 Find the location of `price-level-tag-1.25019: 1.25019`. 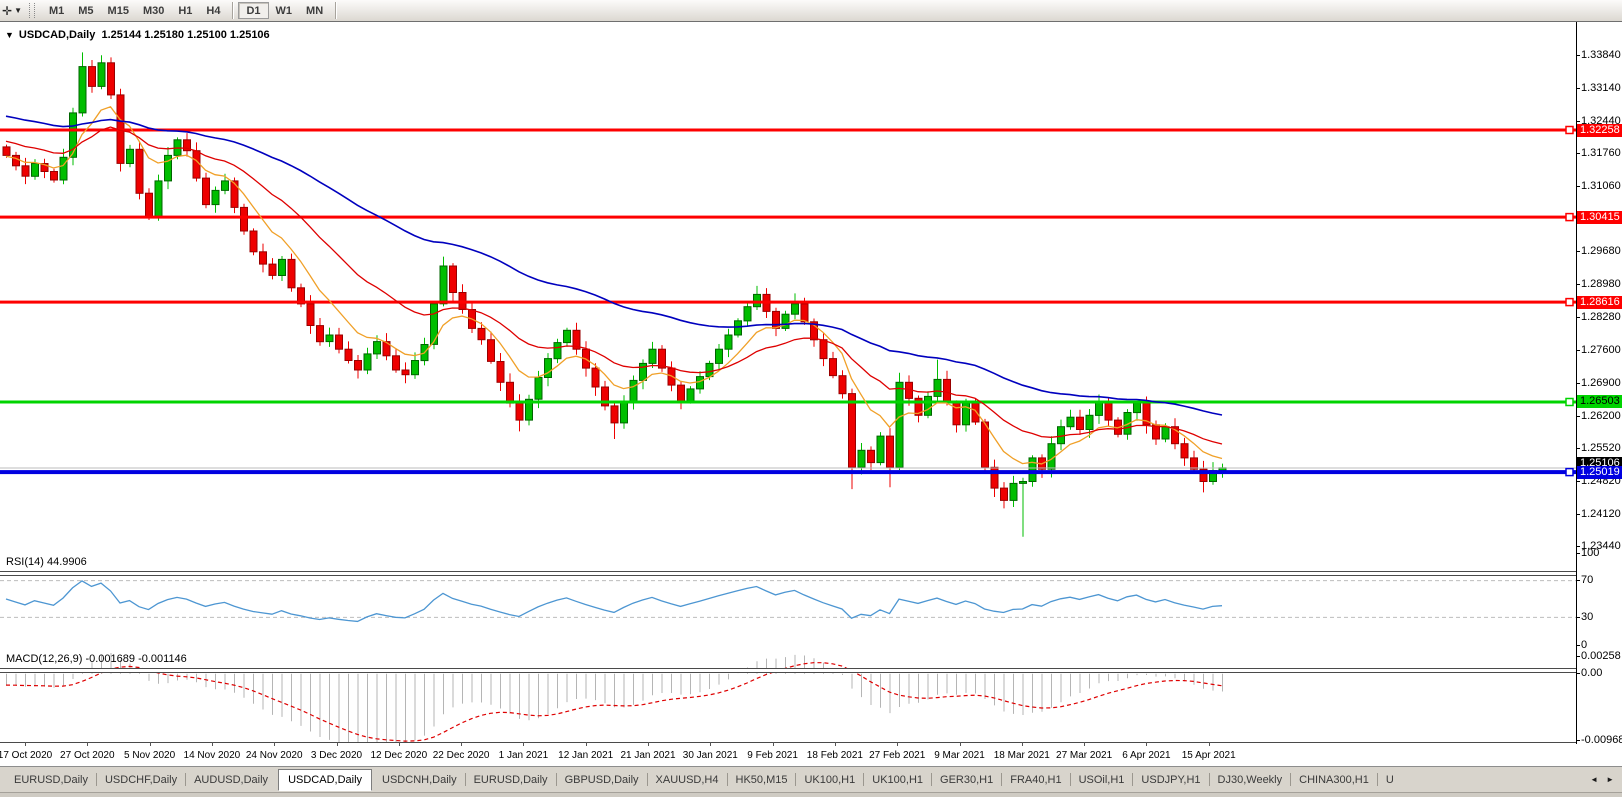

price-level-tag-1.25019: 1.25019 is located at coordinates (1599, 472).